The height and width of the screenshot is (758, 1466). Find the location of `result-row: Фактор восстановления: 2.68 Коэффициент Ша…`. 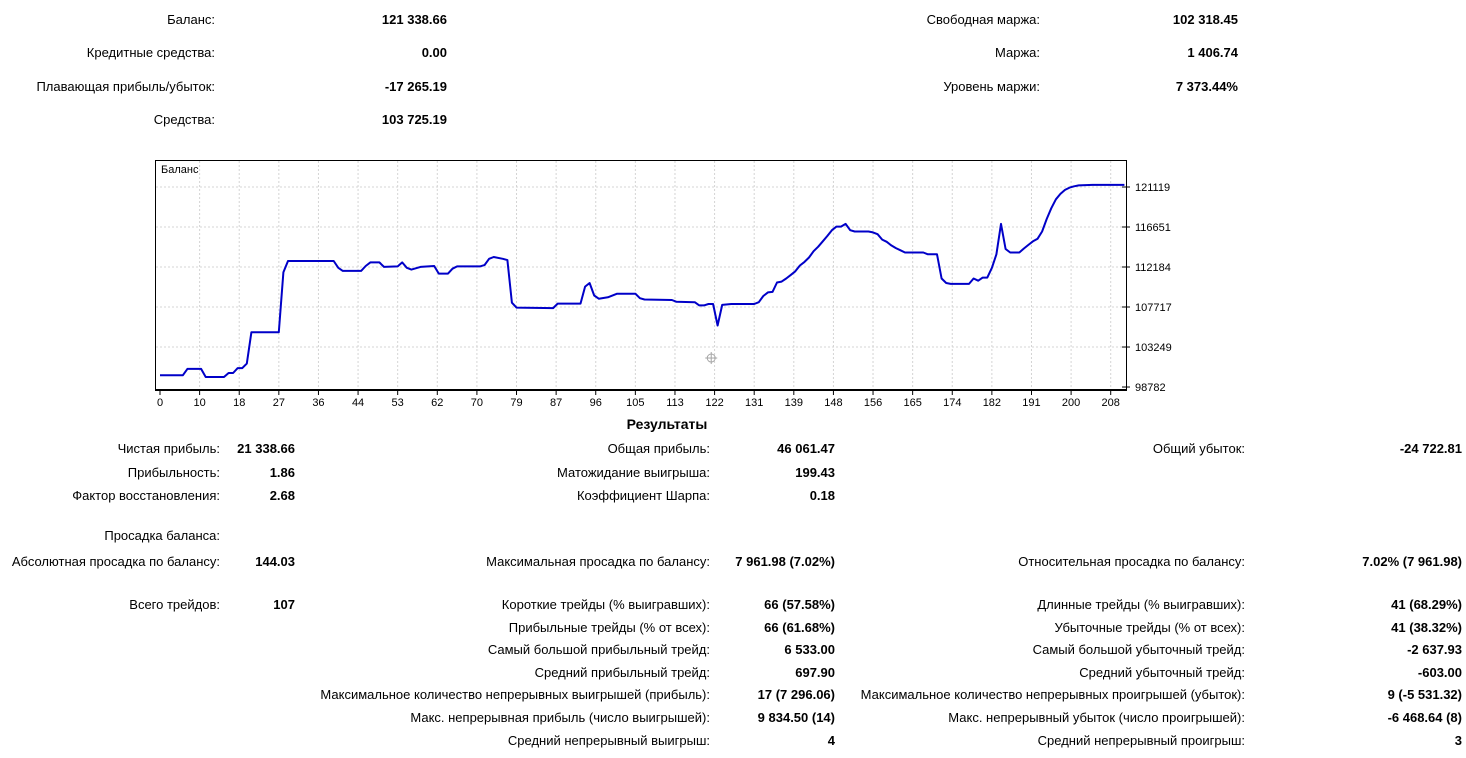

result-row: Фактор восстановления: 2.68 Коэффициент Ша… is located at coordinates (731, 500).